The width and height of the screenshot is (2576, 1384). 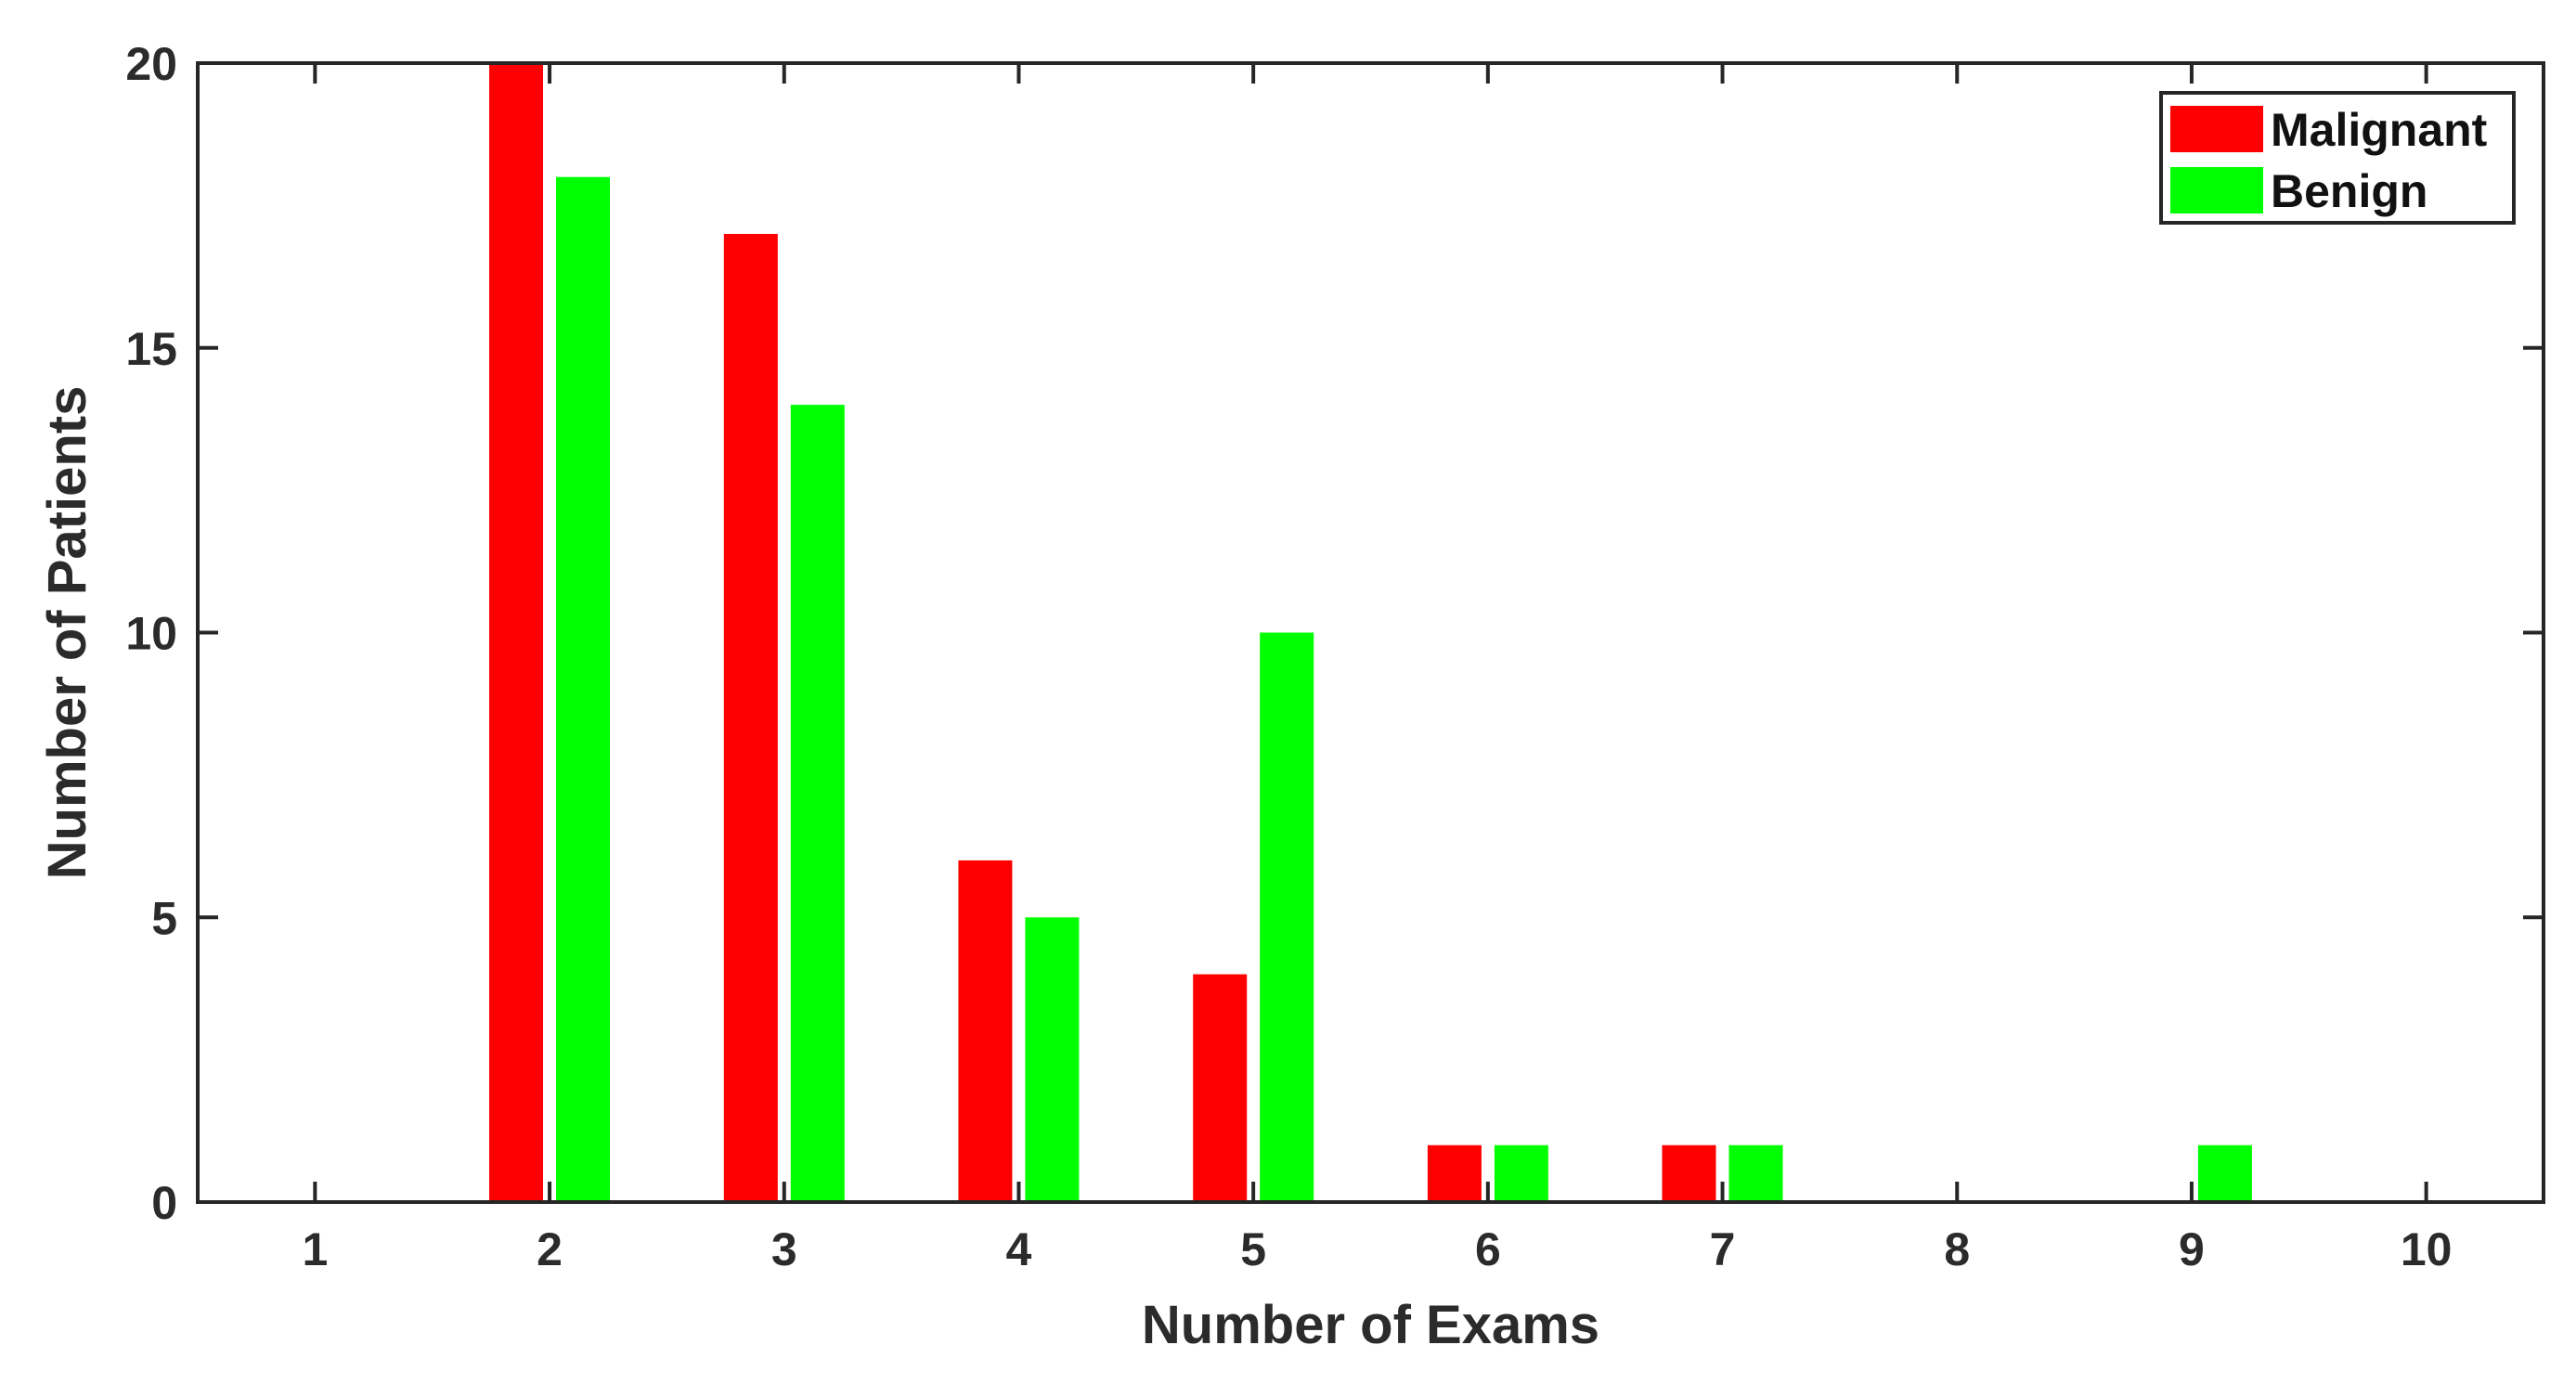 What do you see at coordinates (1488, 1249) in the screenshot?
I see `x-tick-label-6: 6` at bounding box center [1488, 1249].